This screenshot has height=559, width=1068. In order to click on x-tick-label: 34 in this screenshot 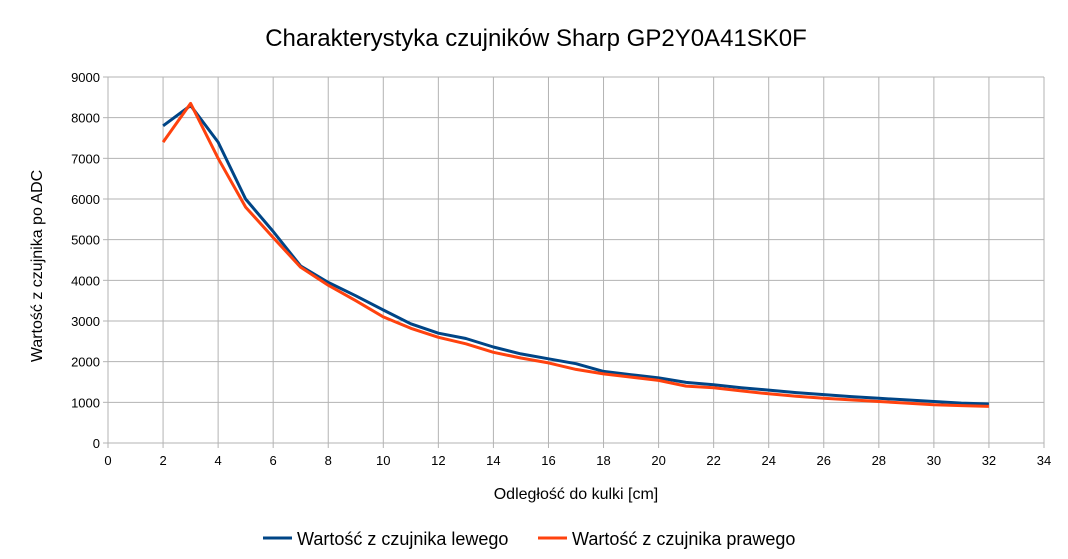, I will do `click(1044, 460)`.